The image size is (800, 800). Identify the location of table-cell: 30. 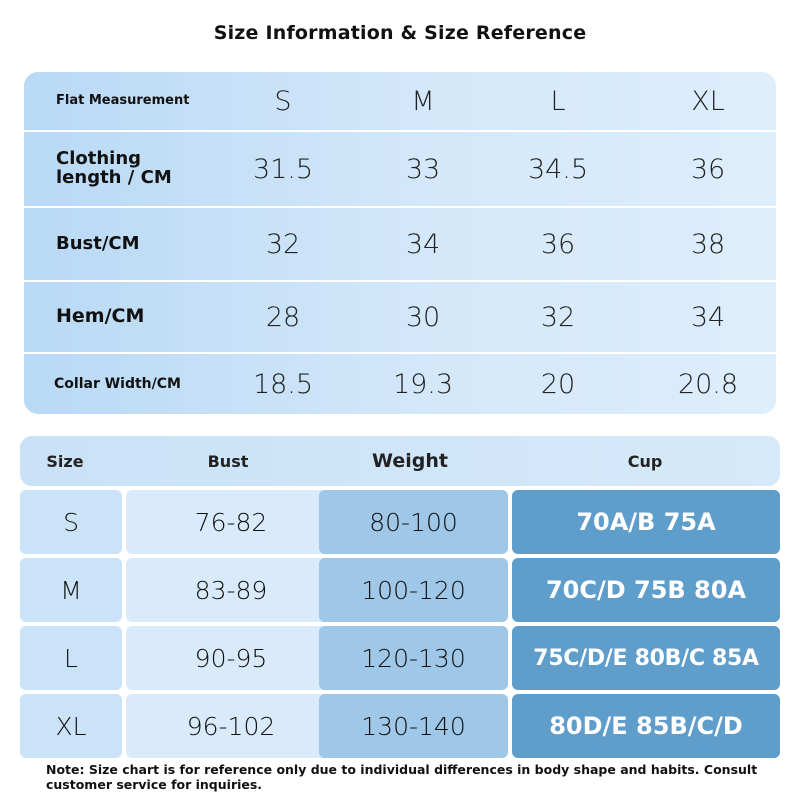
(423, 317).